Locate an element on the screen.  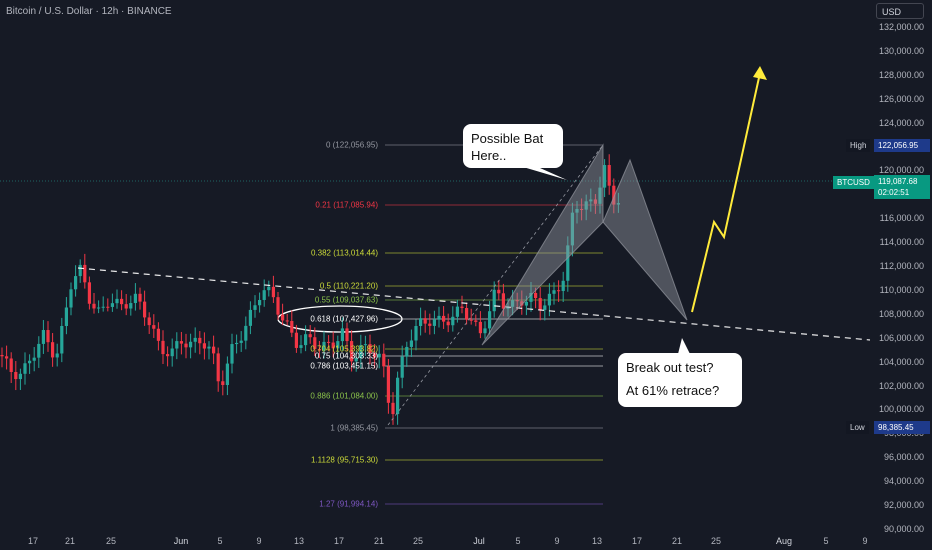
descending-trendline is located at coordinates (474, 304).